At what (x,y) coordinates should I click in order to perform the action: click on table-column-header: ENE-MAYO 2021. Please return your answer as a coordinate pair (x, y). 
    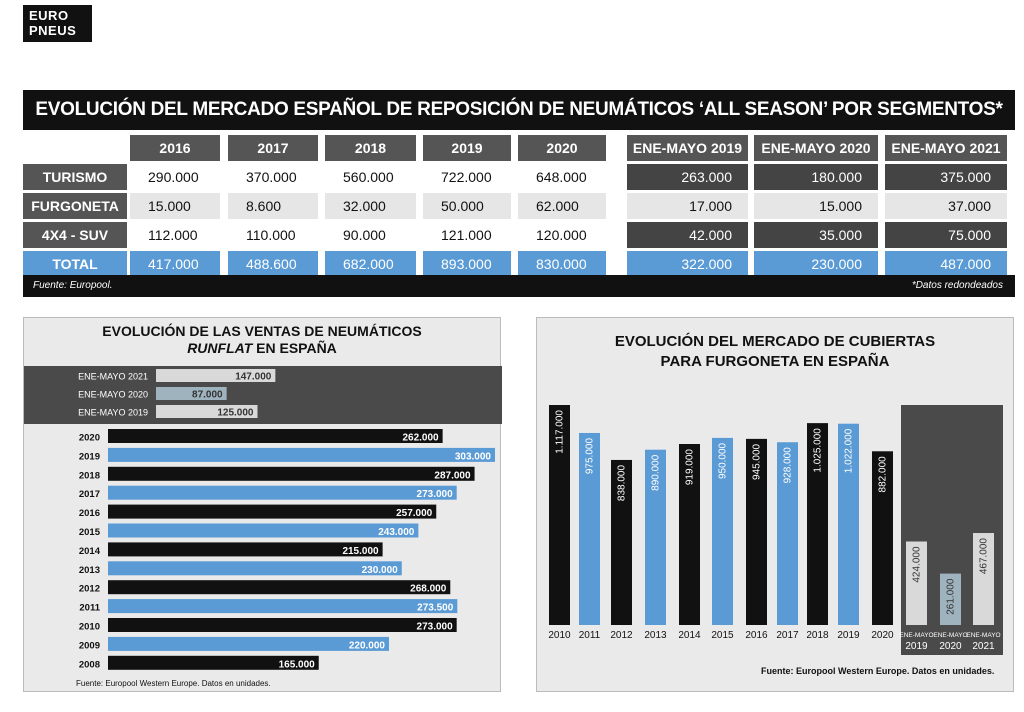
    Looking at the image, I should click on (946, 148).